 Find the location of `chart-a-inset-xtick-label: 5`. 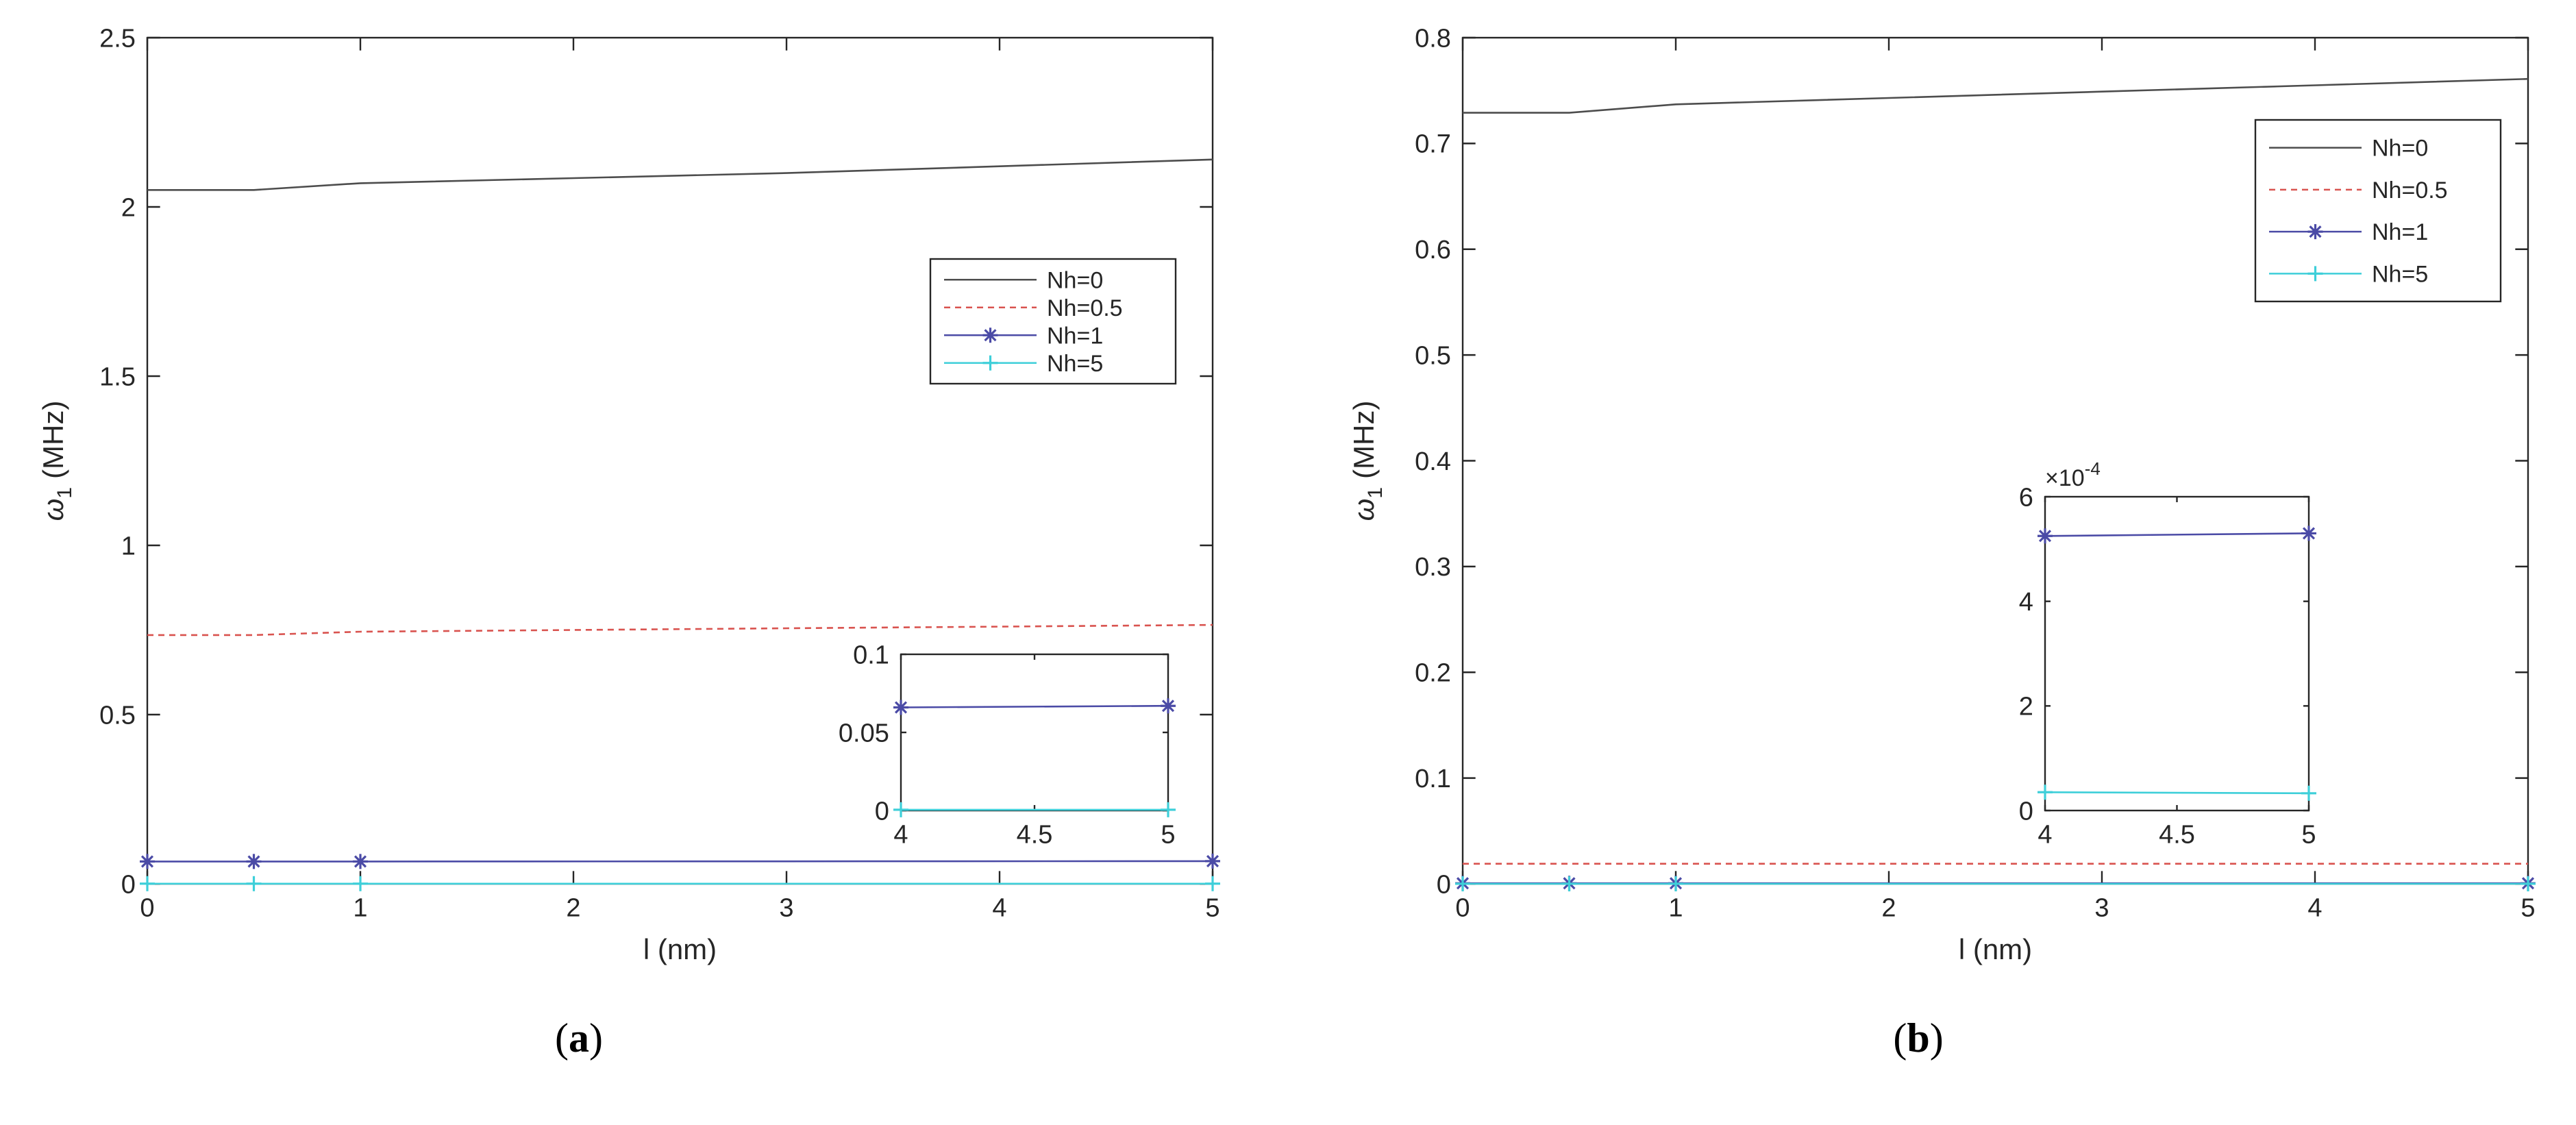

chart-a-inset-xtick-label: 5 is located at coordinates (1168, 836).